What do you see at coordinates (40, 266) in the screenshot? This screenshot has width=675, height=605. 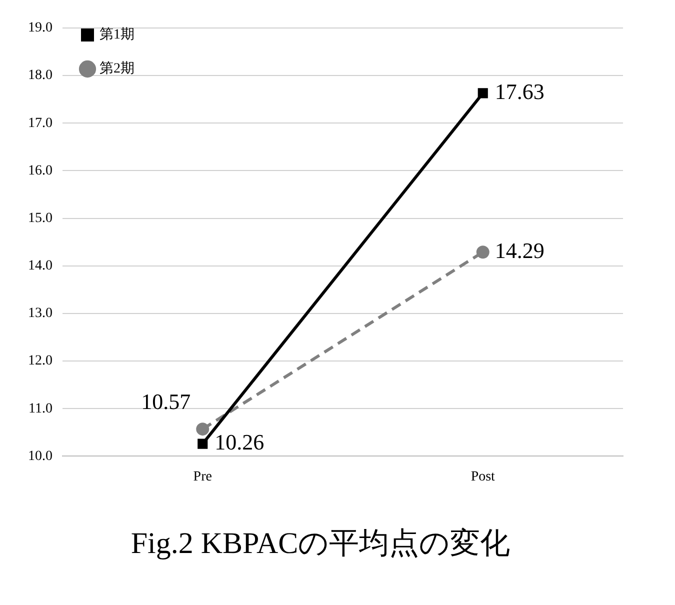 I see `y-tick-label: 14.0` at bounding box center [40, 266].